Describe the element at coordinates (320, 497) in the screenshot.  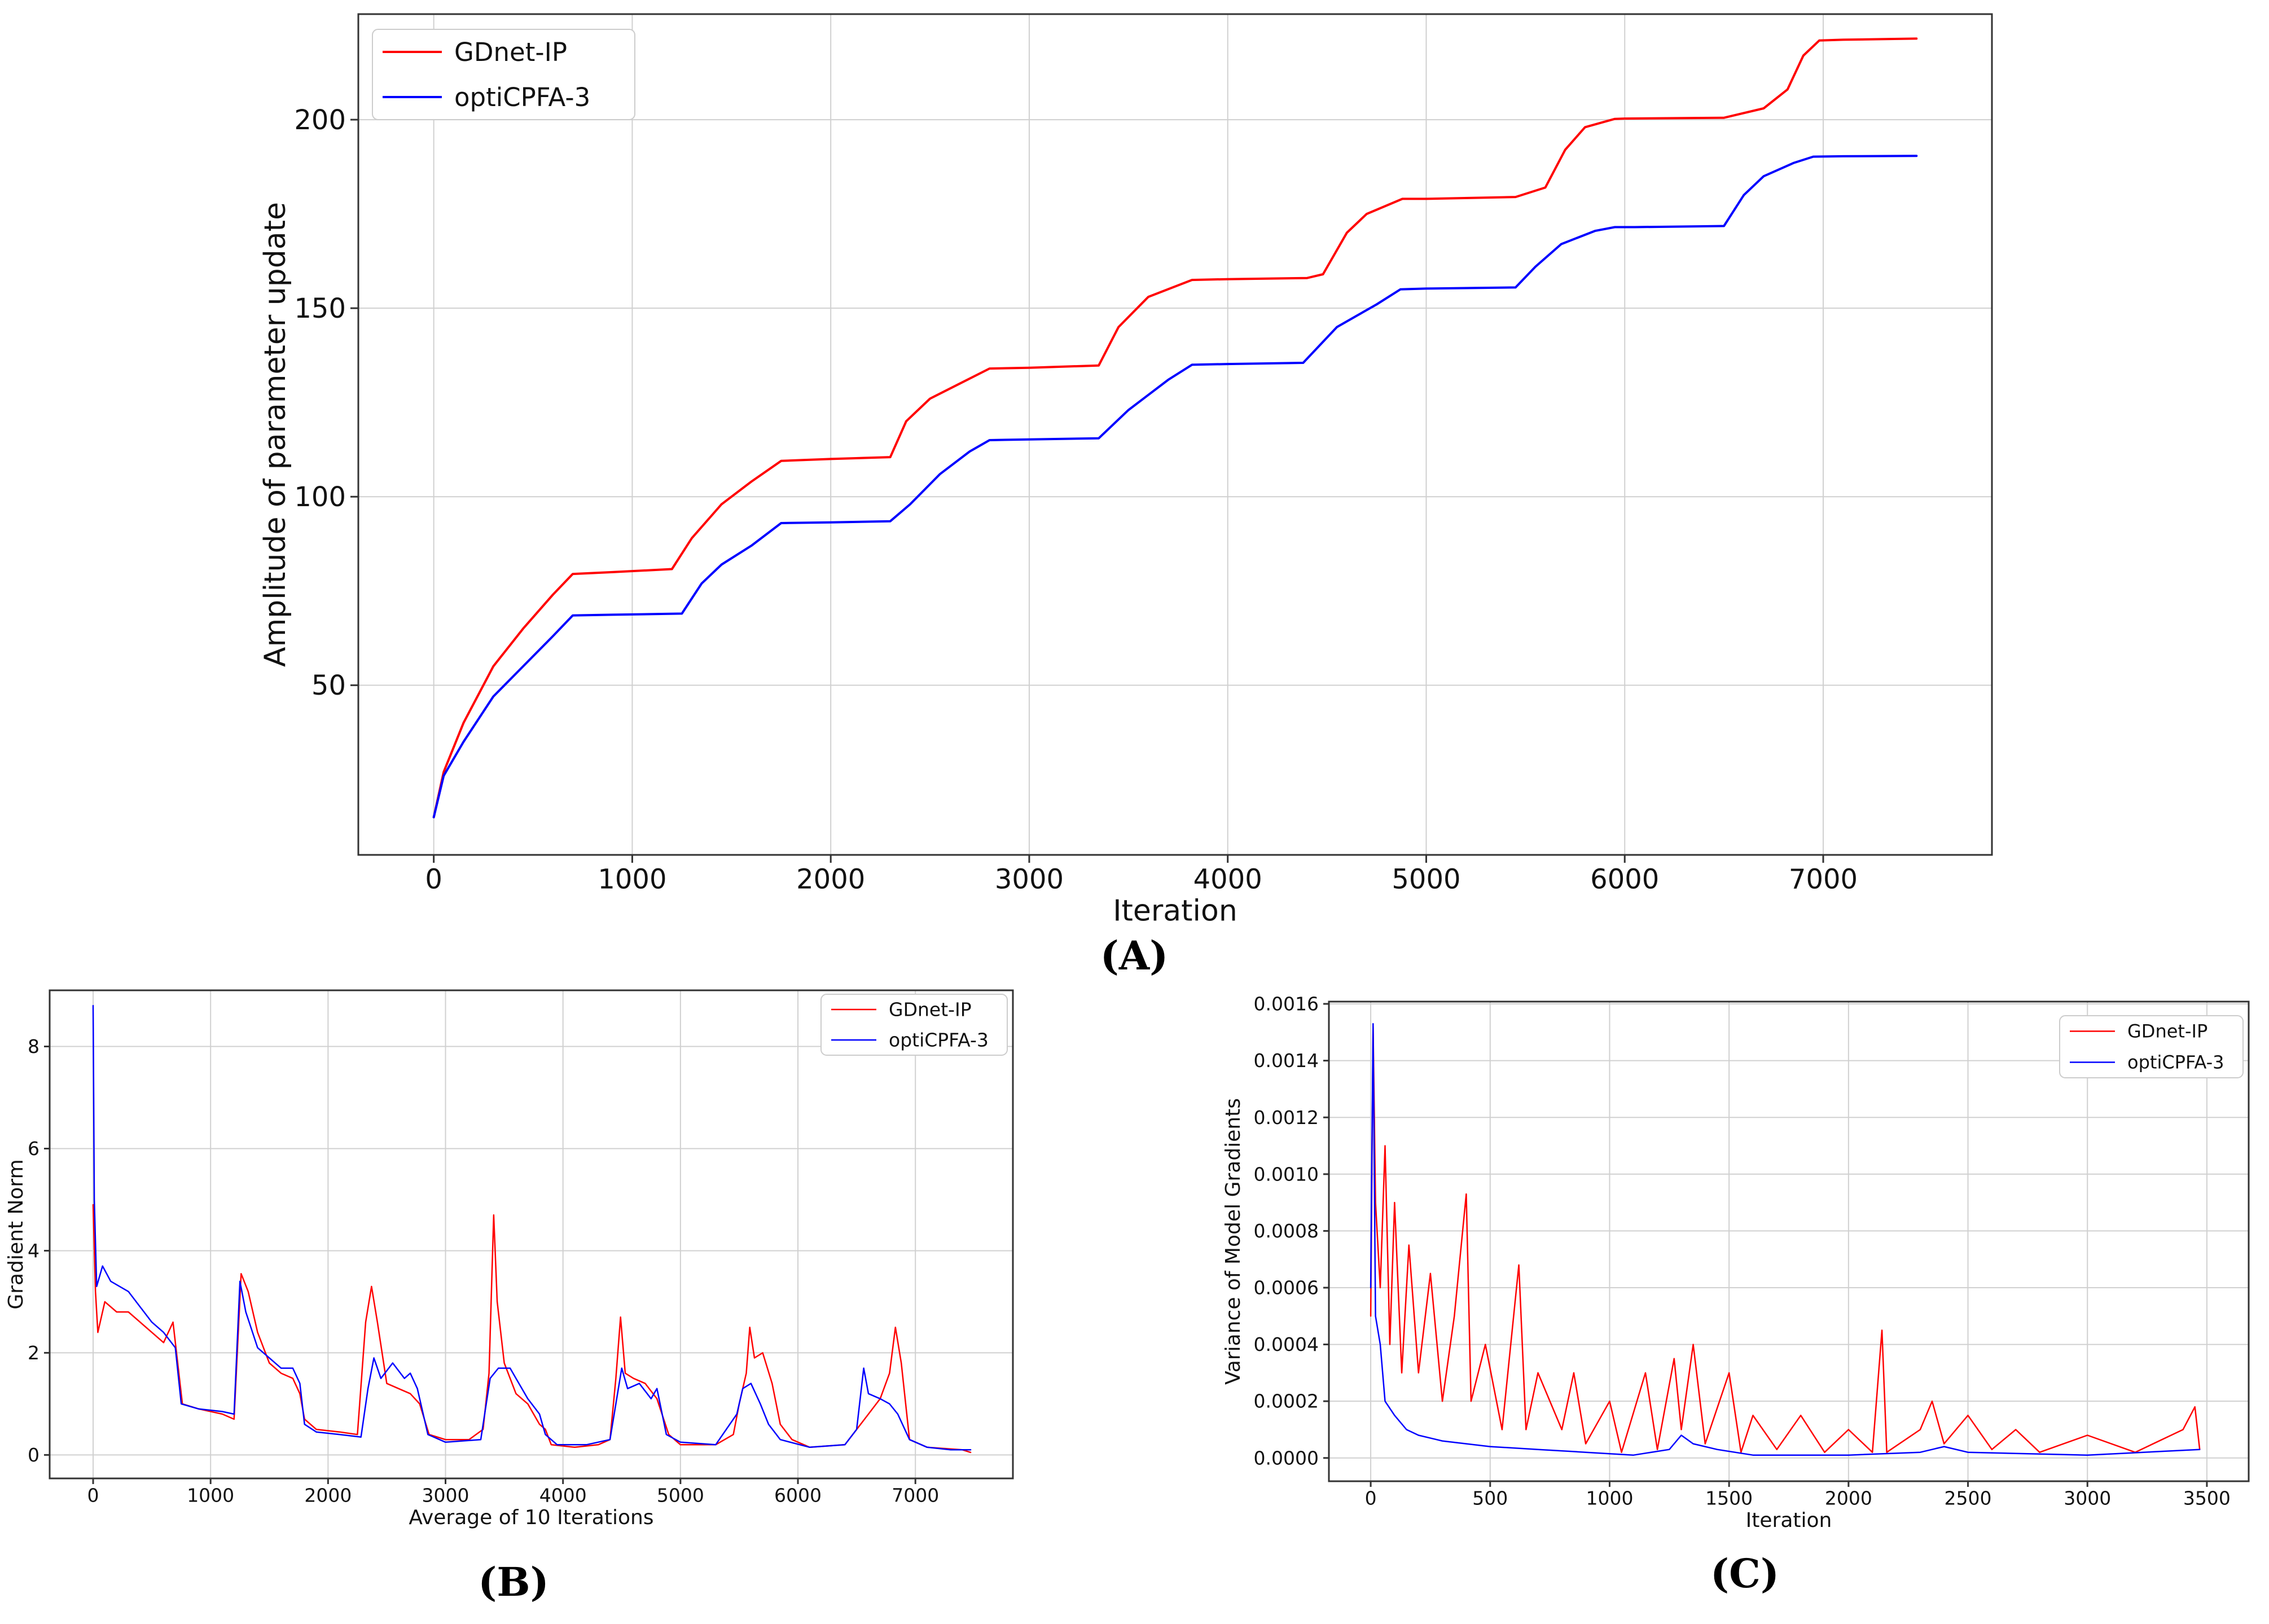
I see `y-tick-label: 100` at that location.